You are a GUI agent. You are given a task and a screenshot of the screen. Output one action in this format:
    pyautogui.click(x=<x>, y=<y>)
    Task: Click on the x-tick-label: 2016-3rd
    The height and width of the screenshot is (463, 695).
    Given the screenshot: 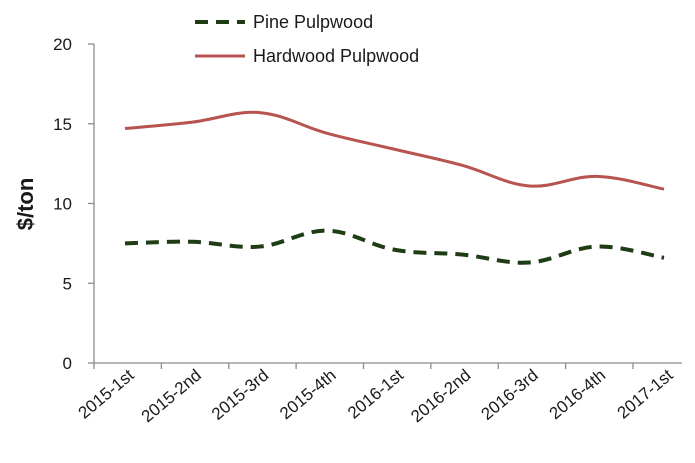 What is the action you would take?
    pyautogui.click(x=509, y=395)
    